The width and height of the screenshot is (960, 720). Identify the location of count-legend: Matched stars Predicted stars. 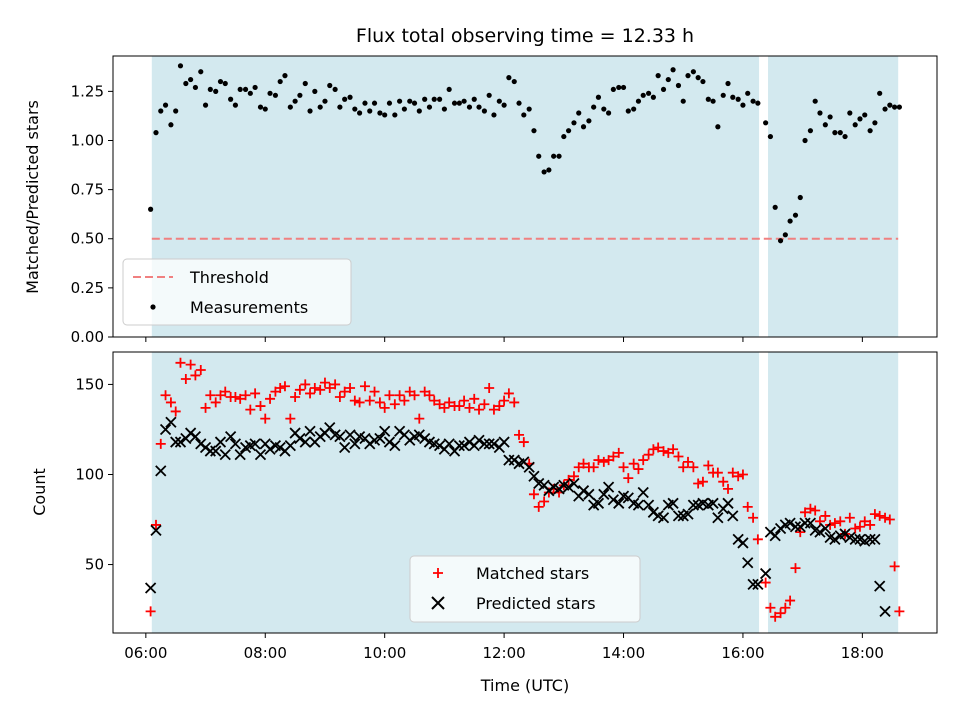
(525, 589).